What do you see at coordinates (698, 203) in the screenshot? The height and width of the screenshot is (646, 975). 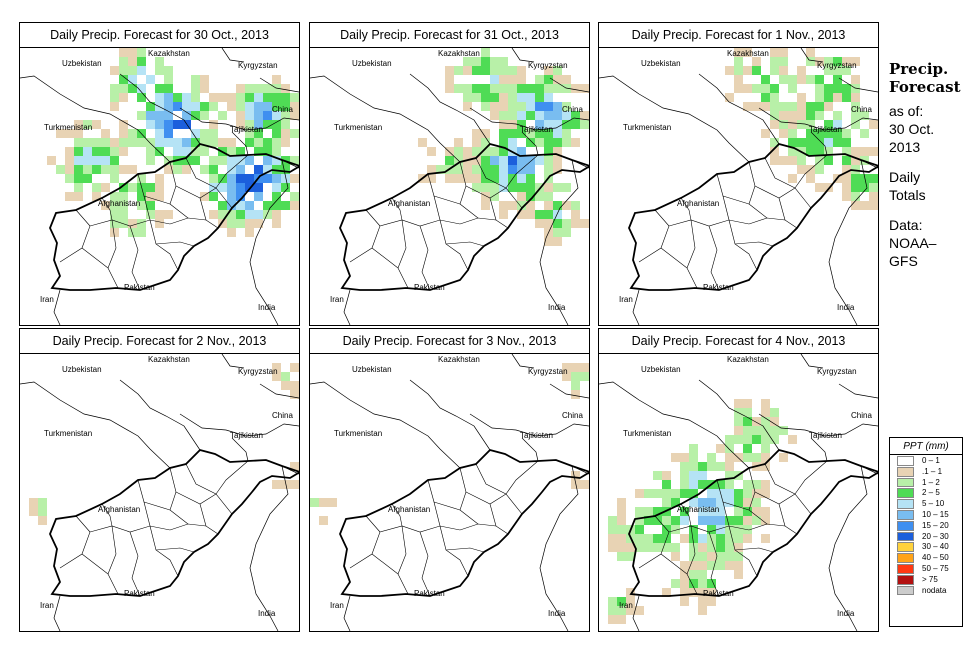 I see `country-label-afghanistan: Afghanistan` at bounding box center [698, 203].